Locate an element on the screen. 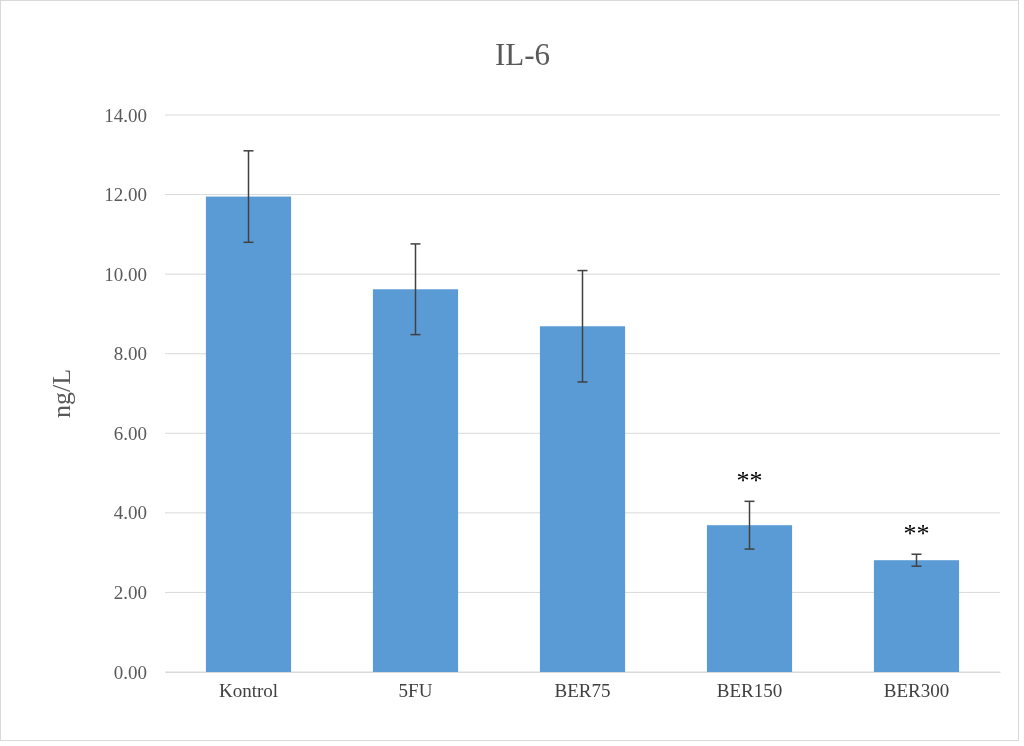 The image size is (1024, 746). y-tick-label: 2.00 is located at coordinates (130, 593).